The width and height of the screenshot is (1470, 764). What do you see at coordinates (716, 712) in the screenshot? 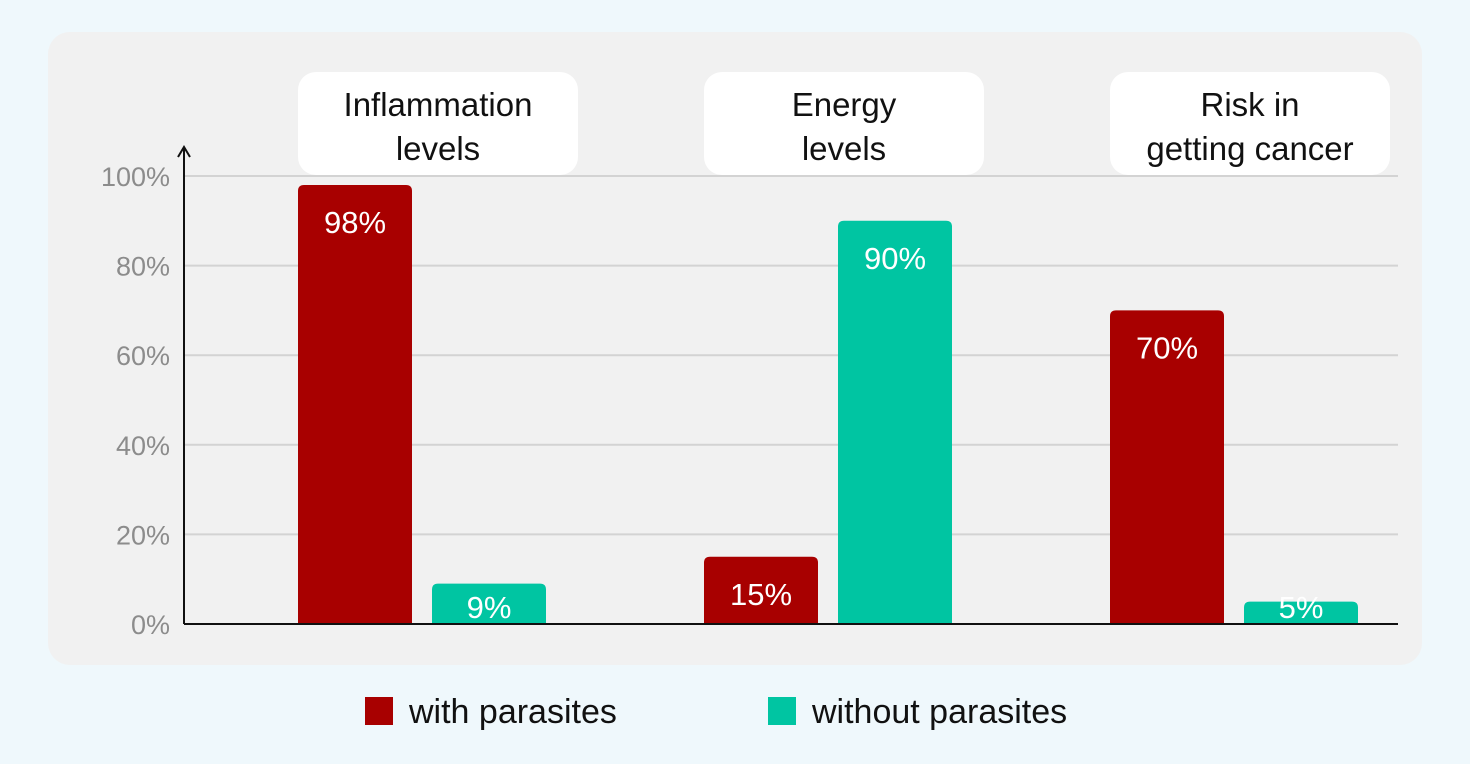
I see `legend: with parasites without parasites` at bounding box center [716, 712].